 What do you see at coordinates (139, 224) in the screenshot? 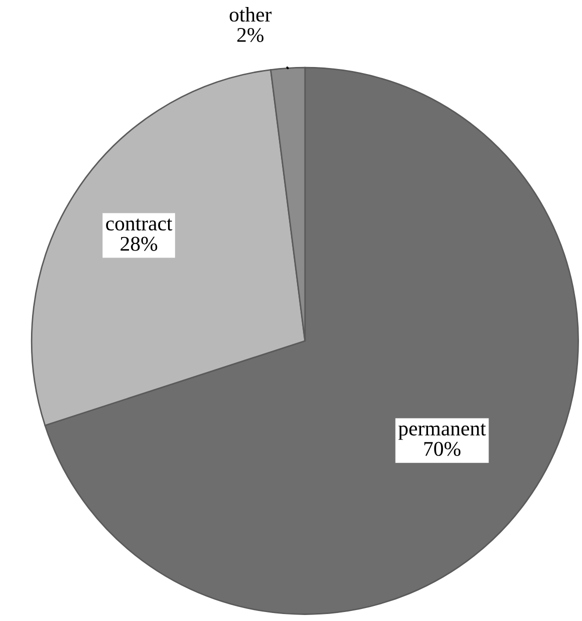
I see `slice-label: contract` at bounding box center [139, 224].